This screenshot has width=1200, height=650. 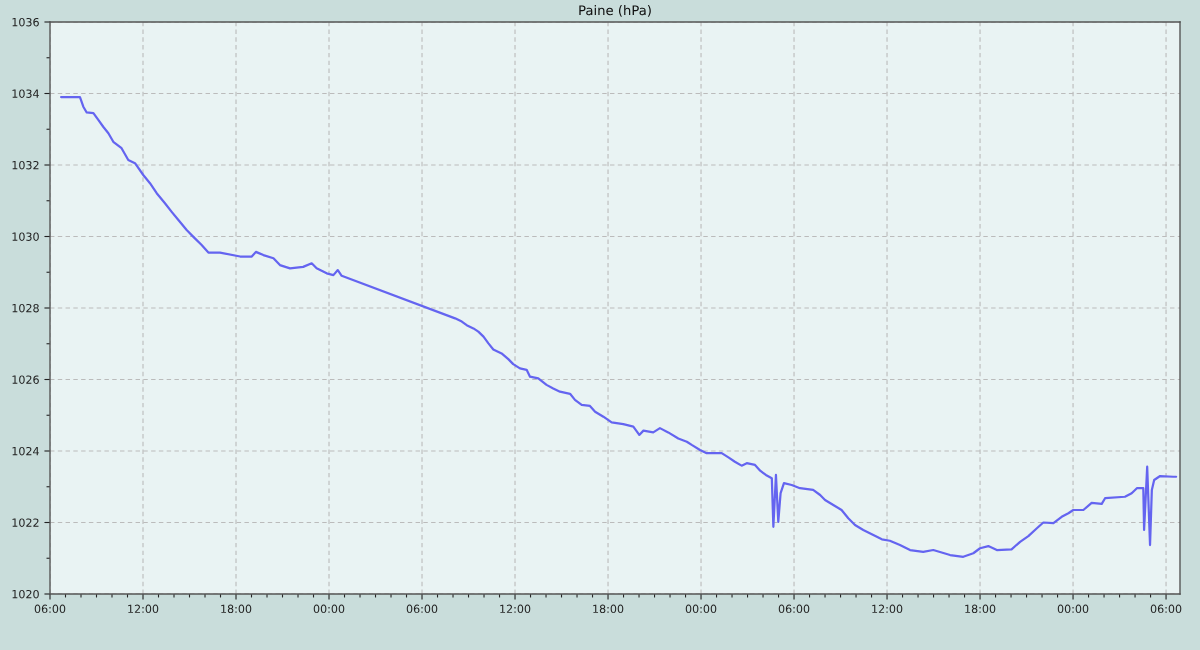 What do you see at coordinates (25, 594) in the screenshot?
I see `y-tick-label: 1020` at bounding box center [25, 594].